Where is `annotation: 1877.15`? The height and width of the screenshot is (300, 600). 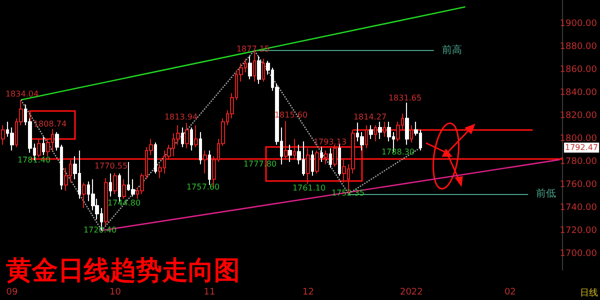 annotation: 1877.15 is located at coordinates (253, 49).